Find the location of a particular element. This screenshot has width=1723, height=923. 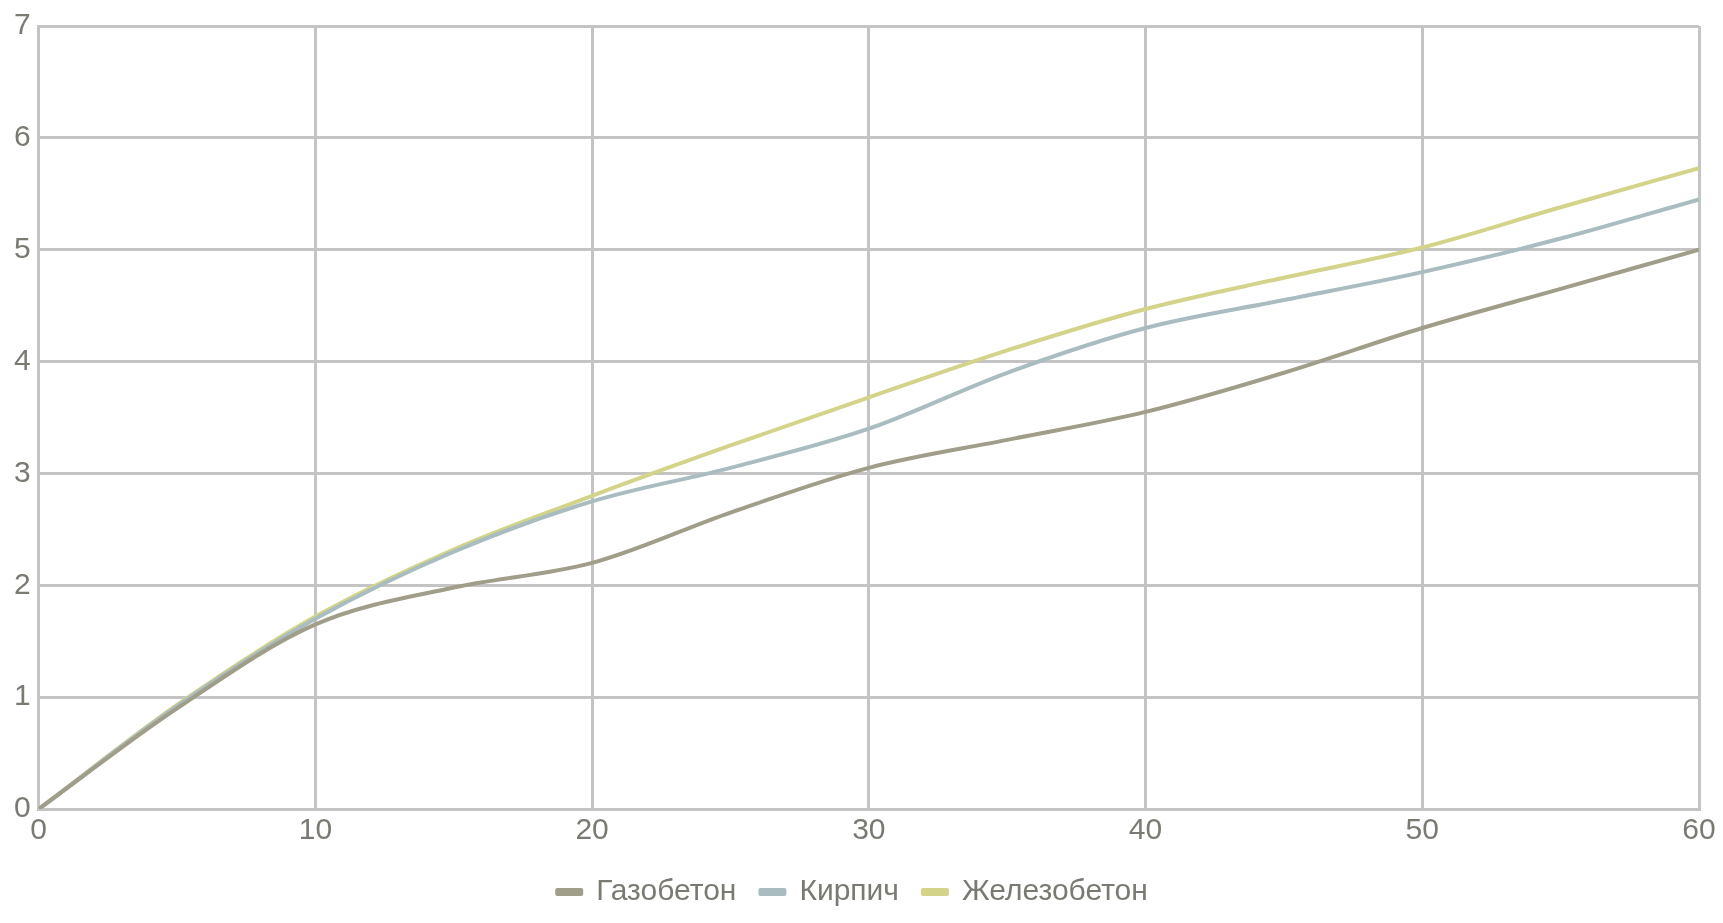

y-tick-label: 5 is located at coordinates (22, 247).